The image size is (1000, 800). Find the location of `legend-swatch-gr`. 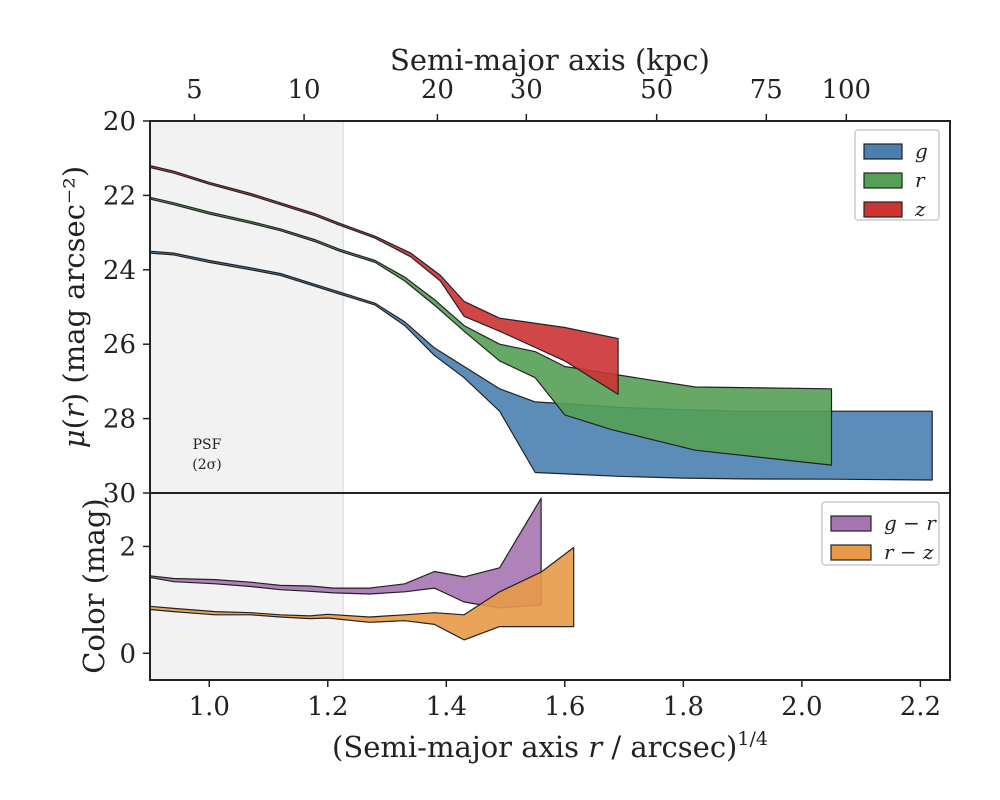

legend-swatch-gr is located at coordinates (851, 523).